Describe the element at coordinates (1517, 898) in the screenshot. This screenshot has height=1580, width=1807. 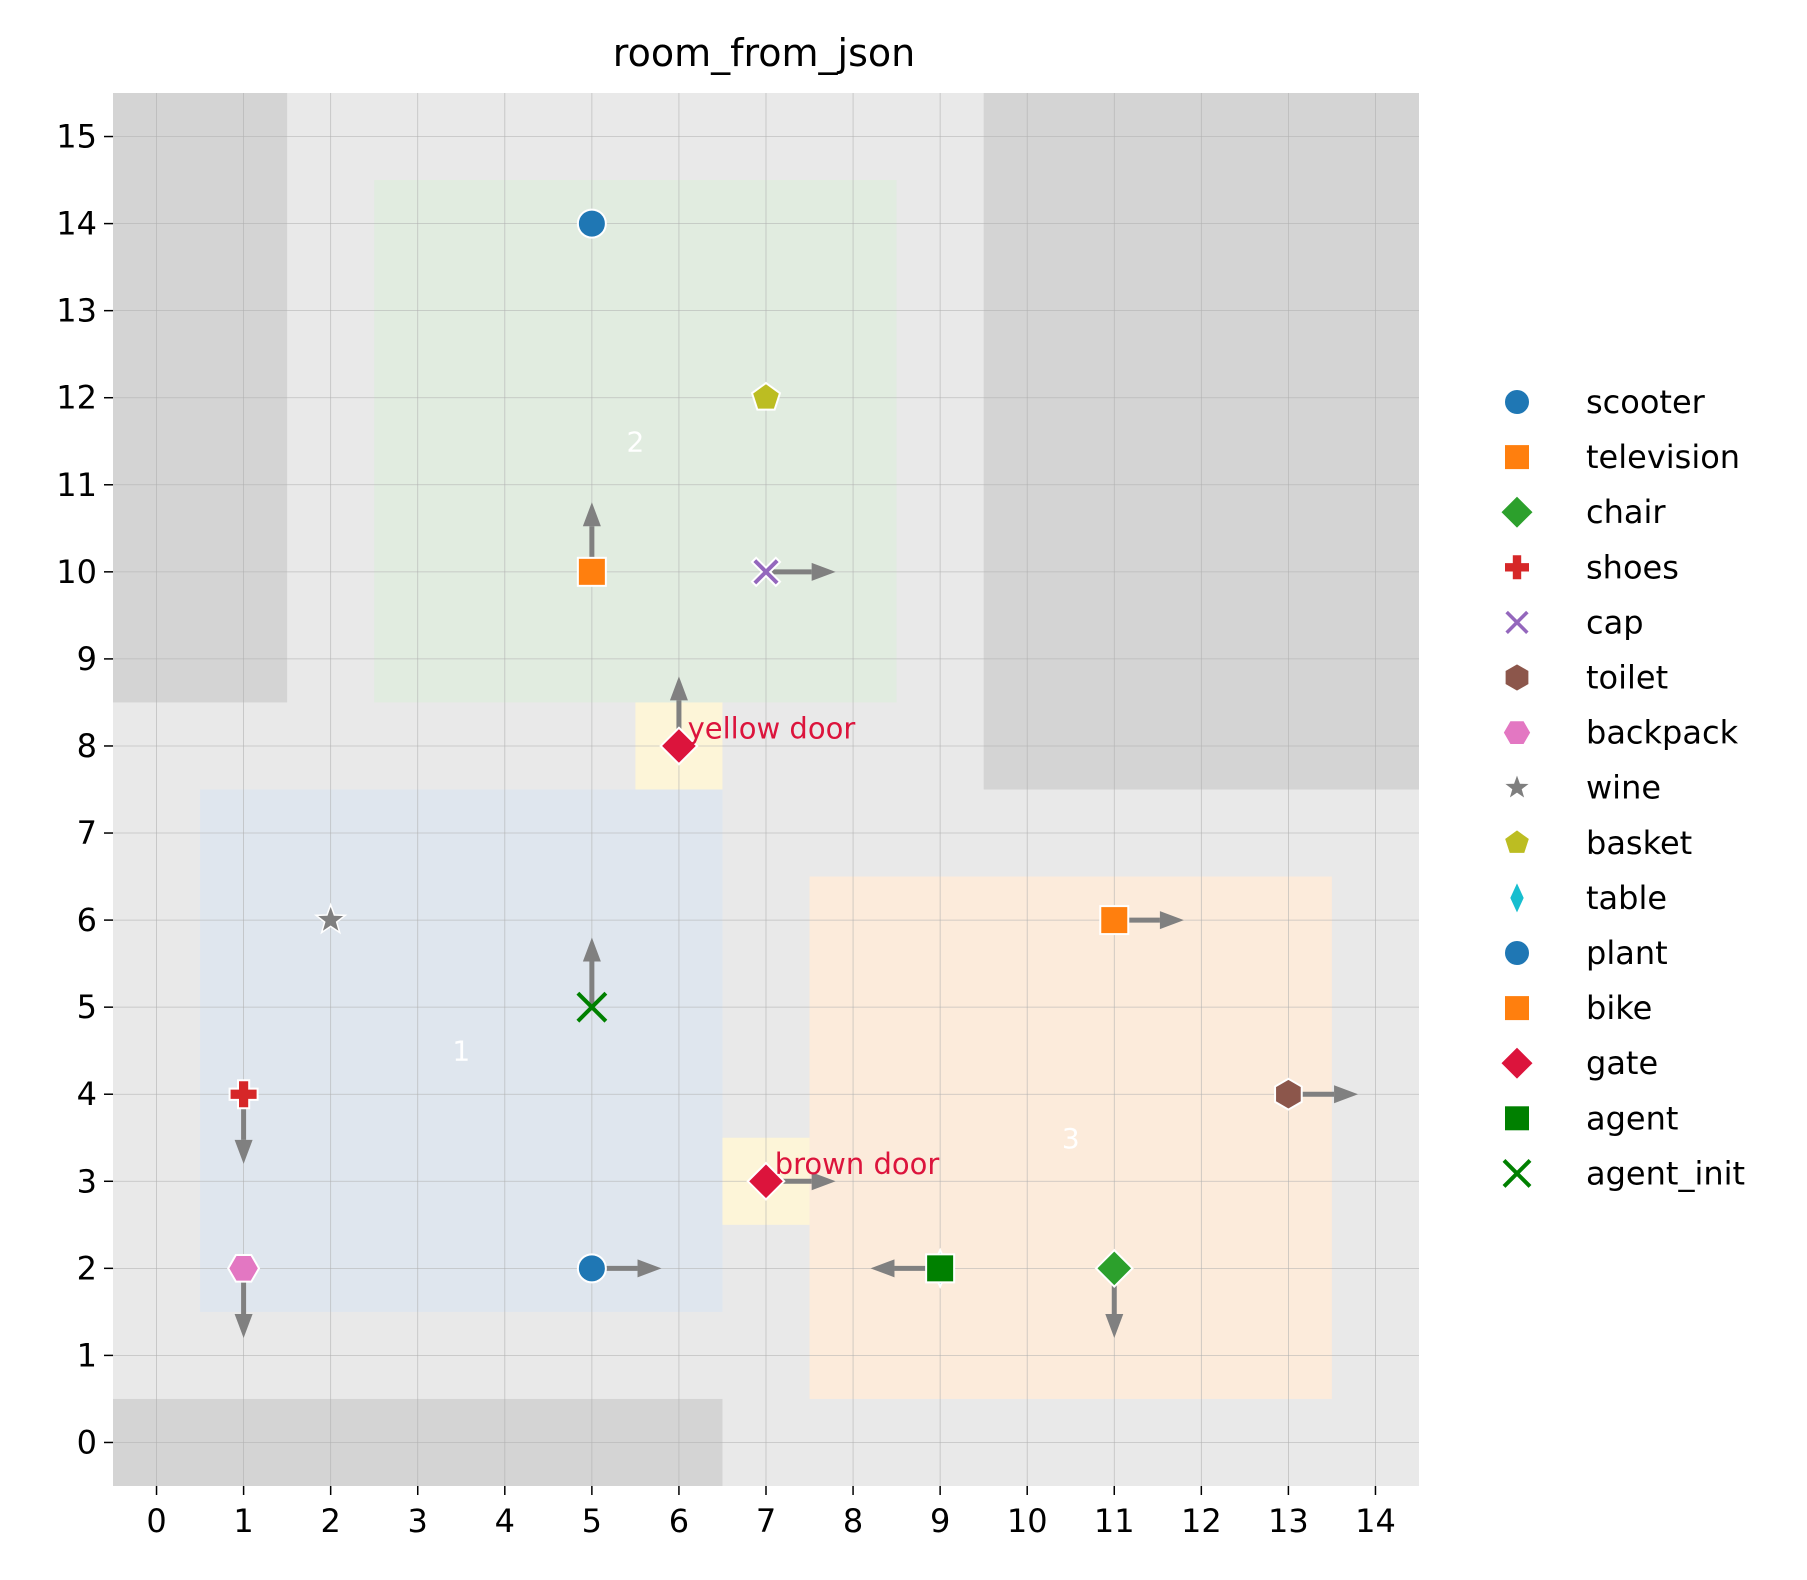
I see `legend-marker-table` at that location.